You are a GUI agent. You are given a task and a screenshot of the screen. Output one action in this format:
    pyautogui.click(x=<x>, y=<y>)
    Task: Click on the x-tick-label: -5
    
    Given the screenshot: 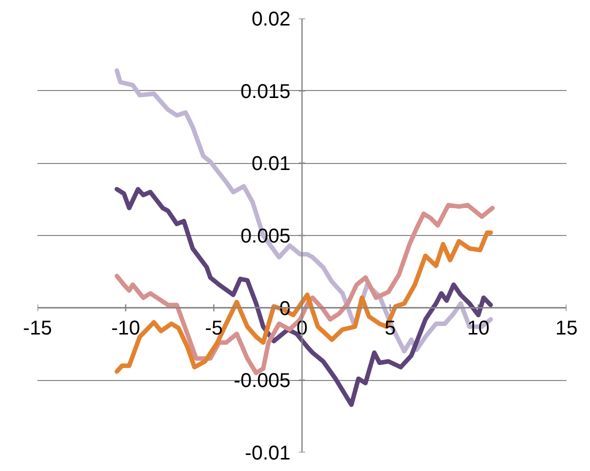 What is the action you would take?
    pyautogui.click(x=213, y=329)
    